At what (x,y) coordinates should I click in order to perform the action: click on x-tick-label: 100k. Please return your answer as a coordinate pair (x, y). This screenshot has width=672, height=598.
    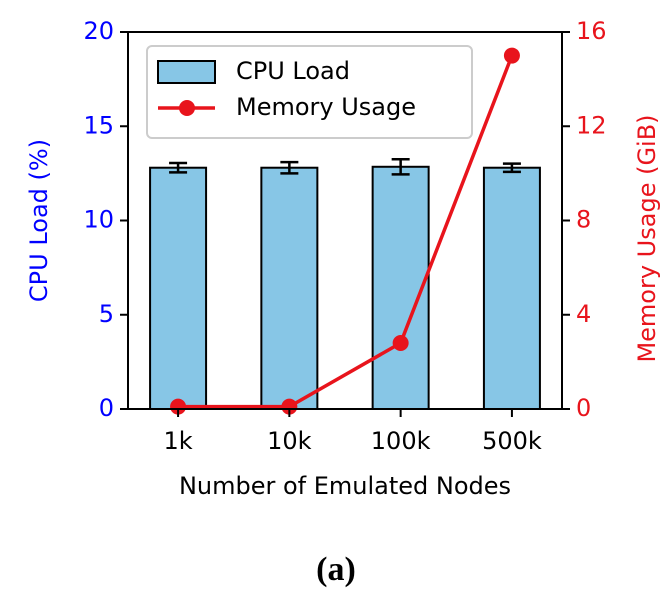
    Looking at the image, I should click on (401, 441).